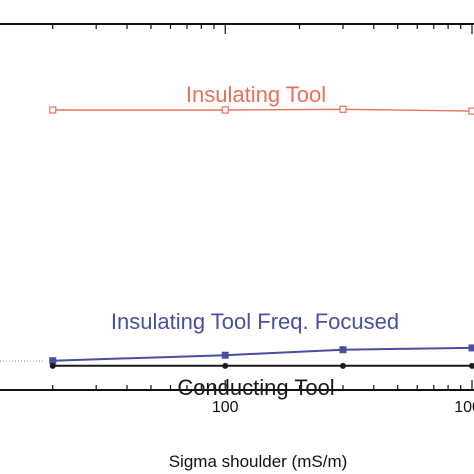 The width and height of the screenshot is (474, 474). What do you see at coordinates (255, 387) in the screenshot?
I see `series-label: Conducting Tool` at bounding box center [255, 387].